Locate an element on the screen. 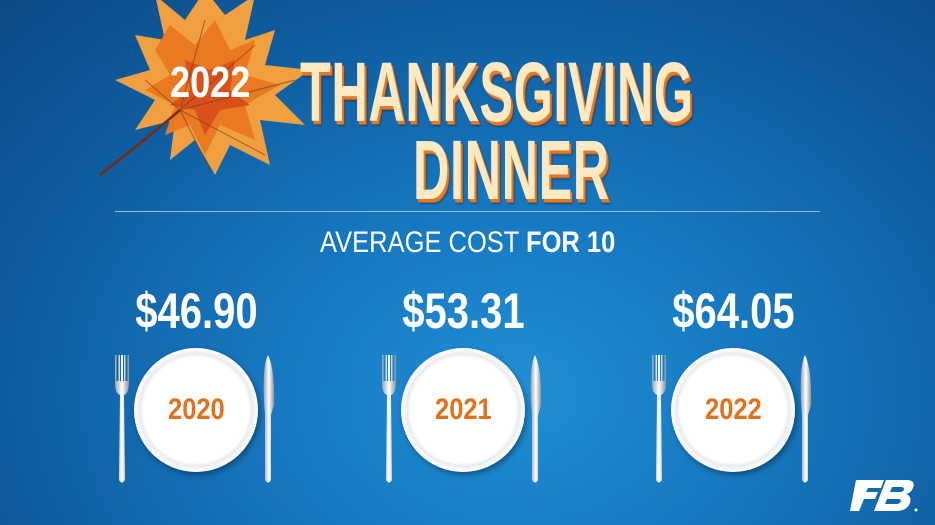  plate-year: 2021 is located at coordinates (463, 409).